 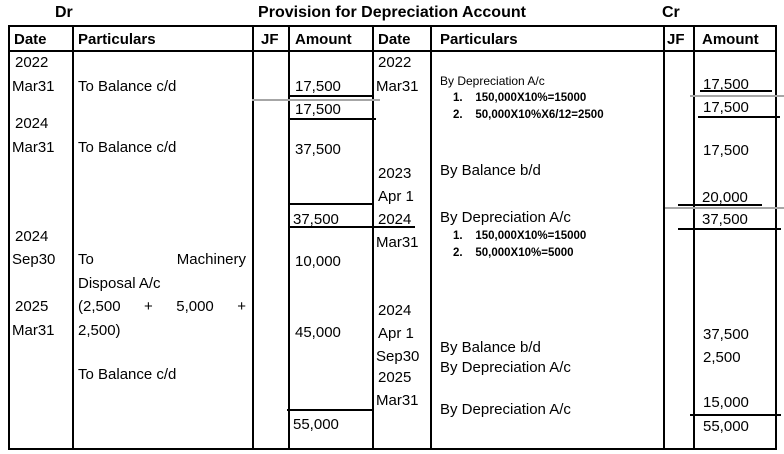 I want to click on col-header-particulars-left: Particulars, so click(x=117, y=39).